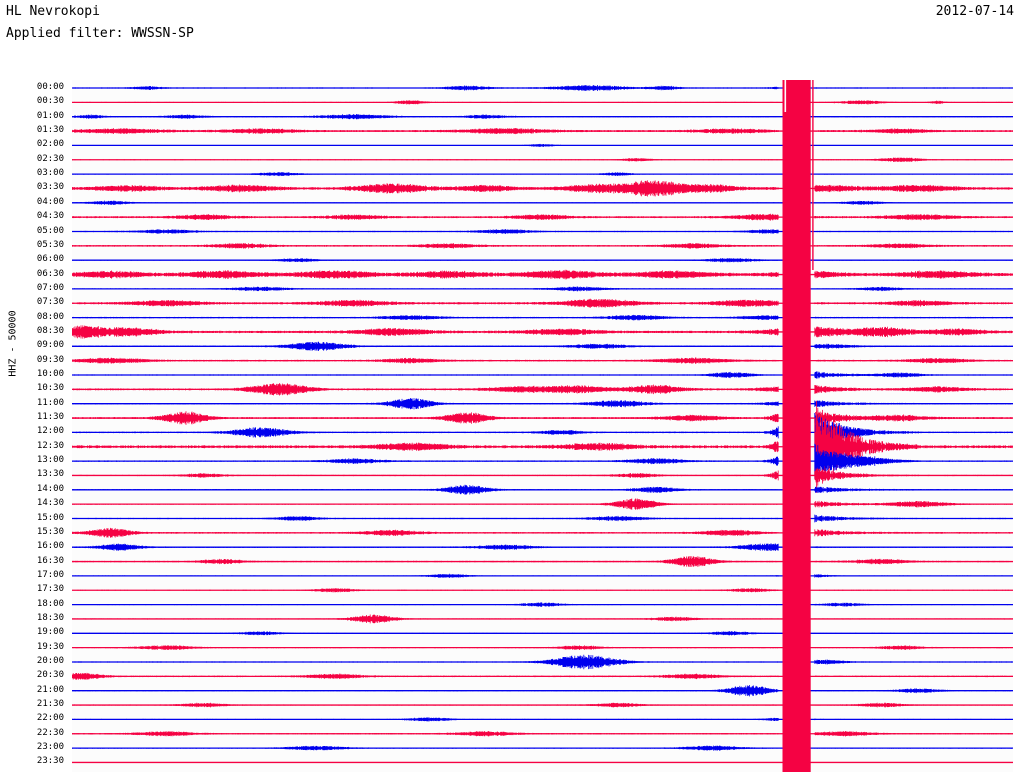  I want to click on time-label: 17:30, so click(50, 589).